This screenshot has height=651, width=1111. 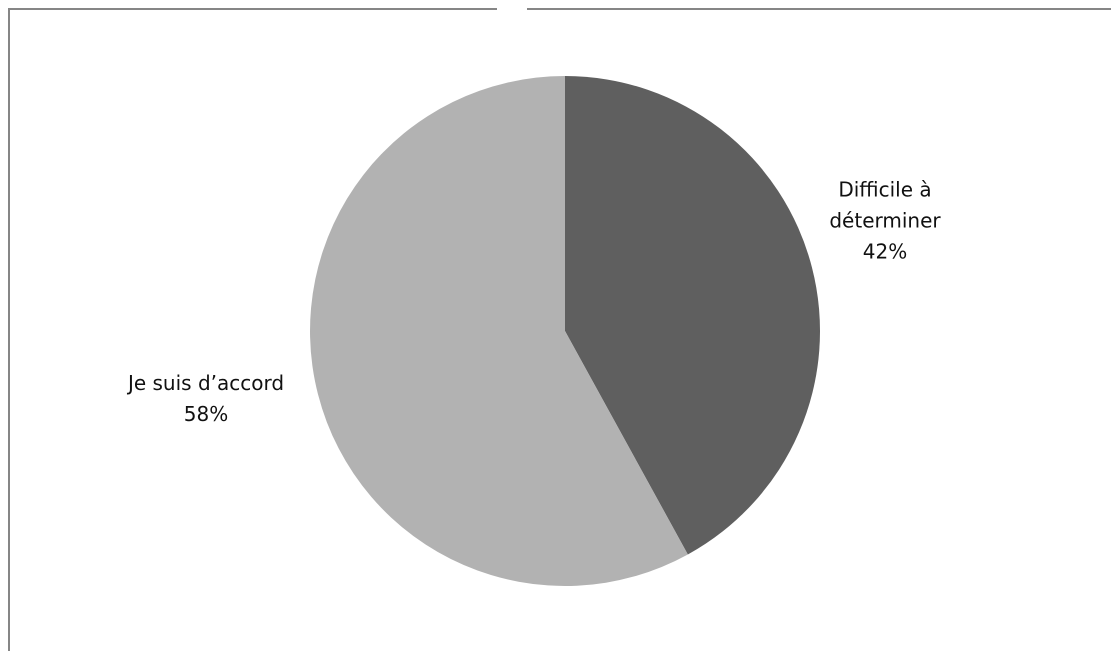 I want to click on slice-category-label: déterminer, so click(x=885, y=221).